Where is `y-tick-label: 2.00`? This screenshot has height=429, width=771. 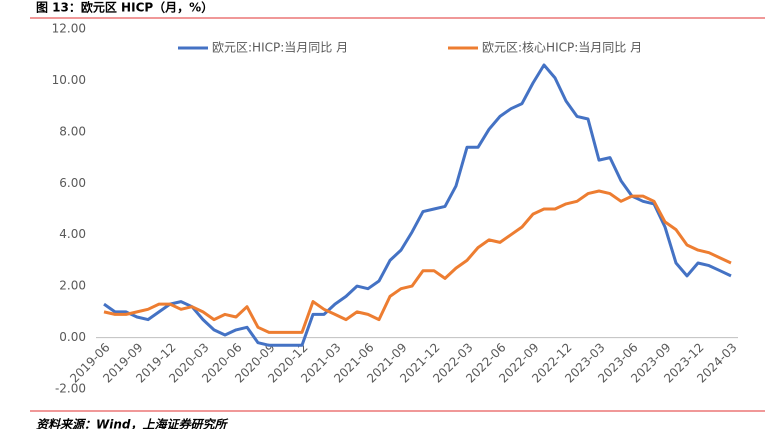 y-tick-label: 2.00 is located at coordinates (72, 286).